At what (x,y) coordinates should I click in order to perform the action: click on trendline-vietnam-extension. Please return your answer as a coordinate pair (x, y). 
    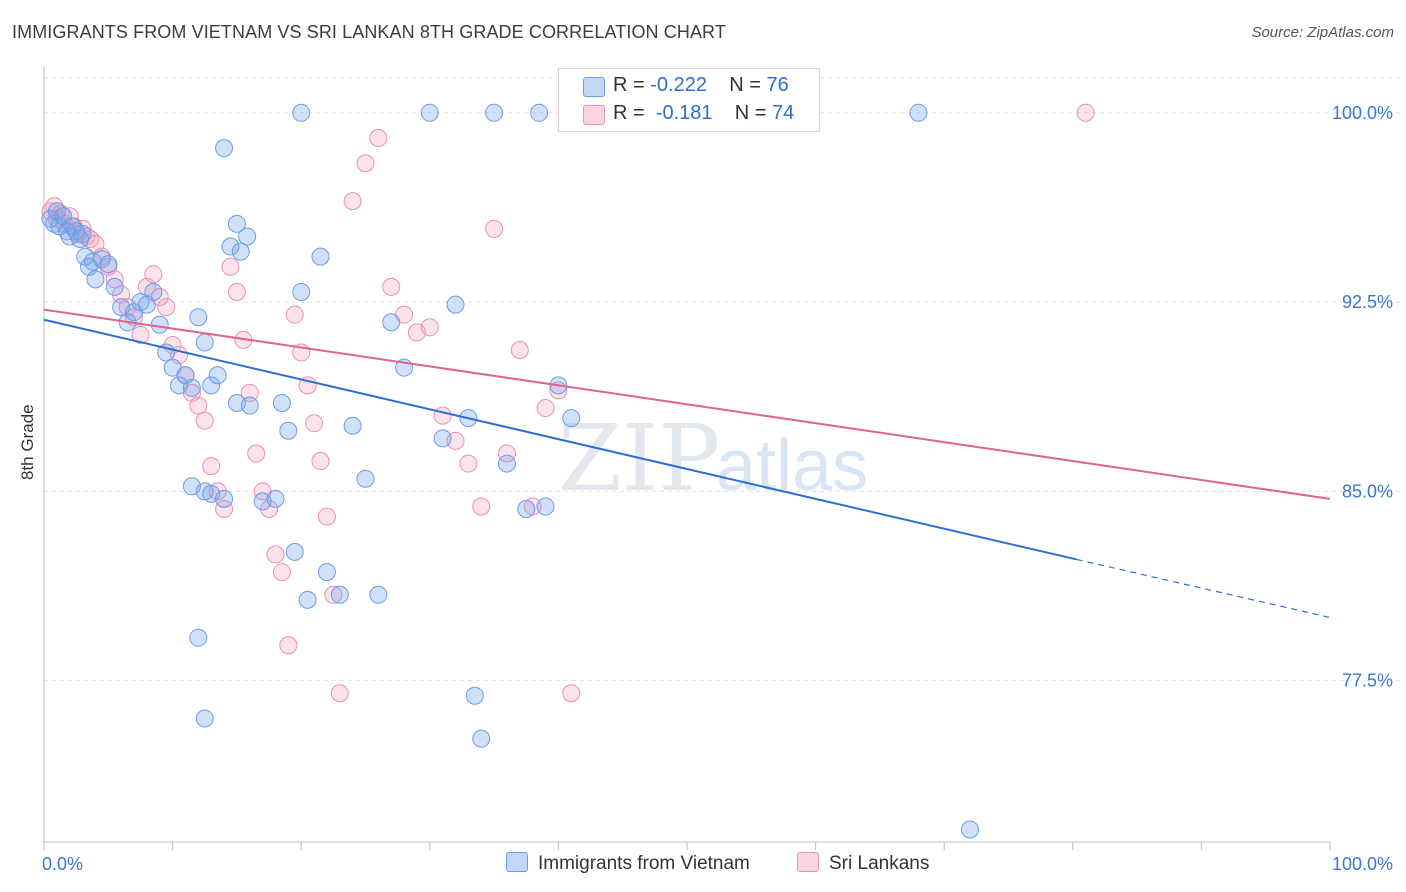
    Looking at the image, I should click on (1203, 588).